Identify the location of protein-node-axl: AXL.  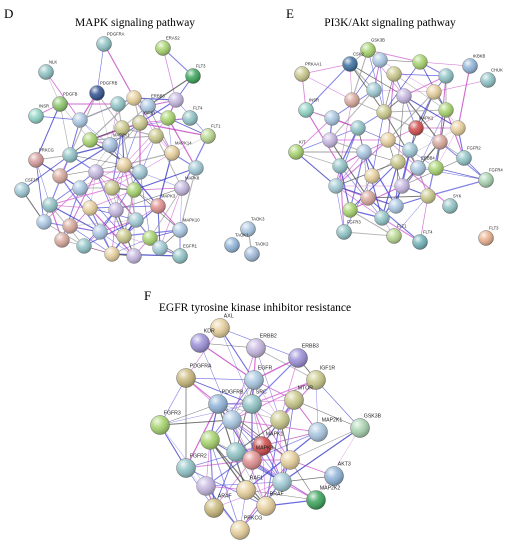
(222, 326).